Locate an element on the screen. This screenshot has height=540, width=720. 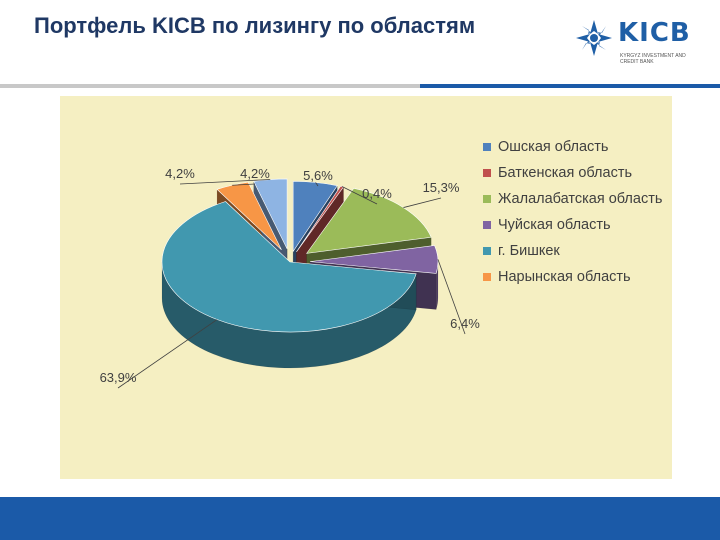
leader-line-жалалабатская-область is located at coordinates (422, 202).